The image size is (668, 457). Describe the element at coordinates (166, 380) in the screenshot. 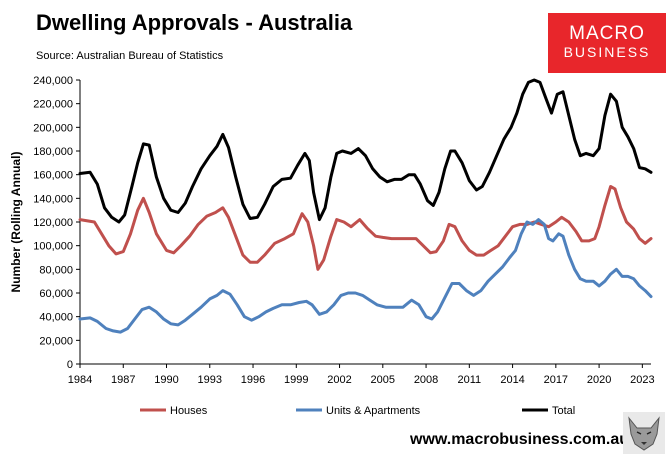

I see `x-tick-label: 1990` at that location.